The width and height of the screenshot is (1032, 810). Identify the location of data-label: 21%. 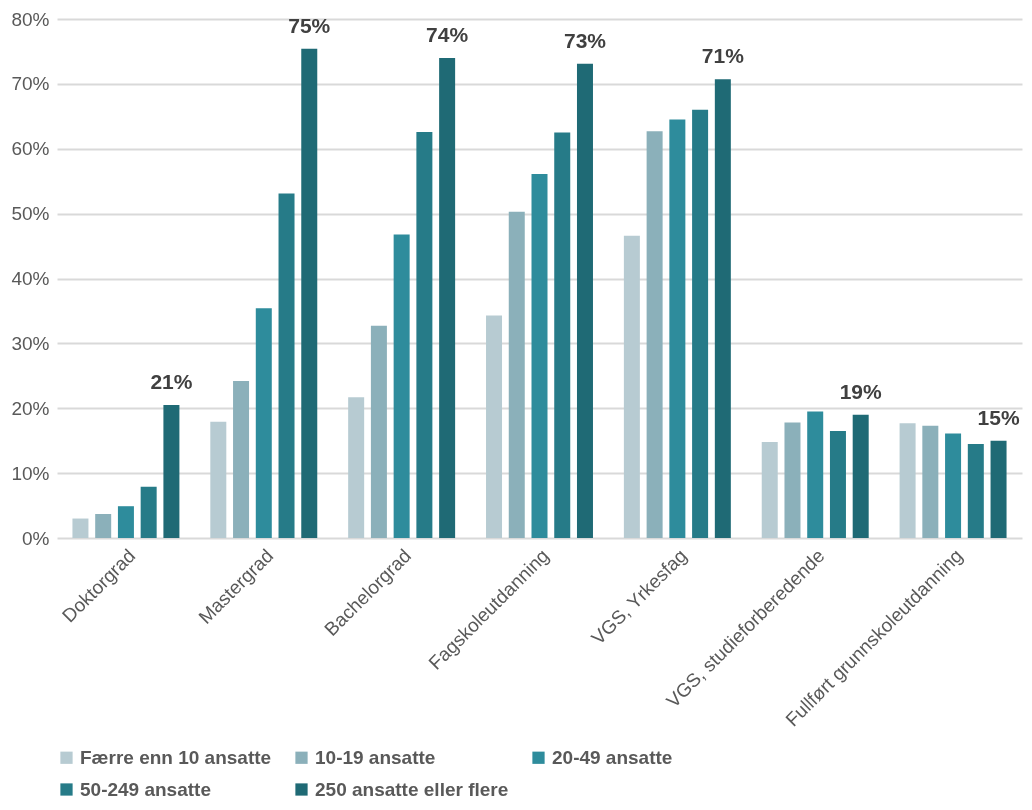
(171, 382).